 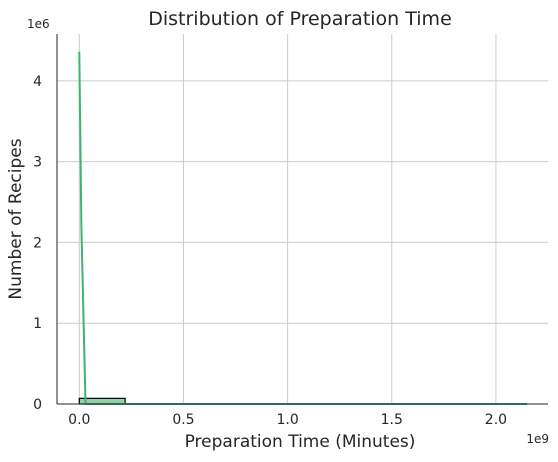 I want to click on y-tick-label: 1, so click(x=37, y=324).